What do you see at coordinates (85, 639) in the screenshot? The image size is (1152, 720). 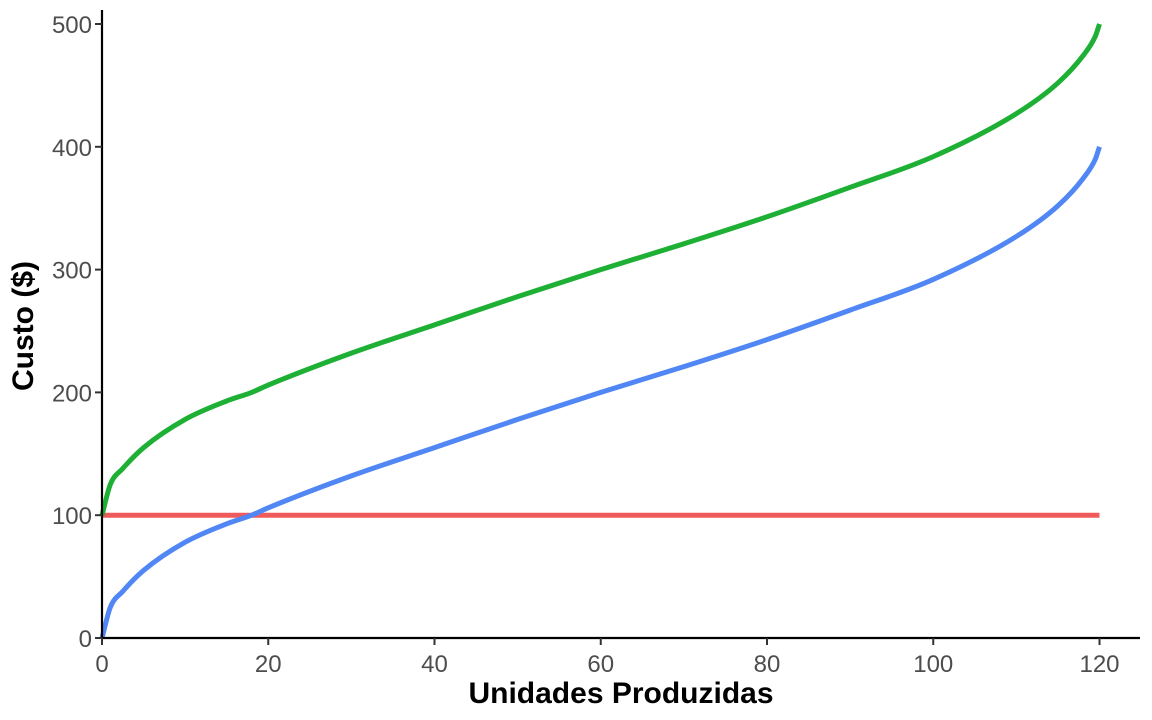 I see `y-tick-label: 0` at bounding box center [85, 639].